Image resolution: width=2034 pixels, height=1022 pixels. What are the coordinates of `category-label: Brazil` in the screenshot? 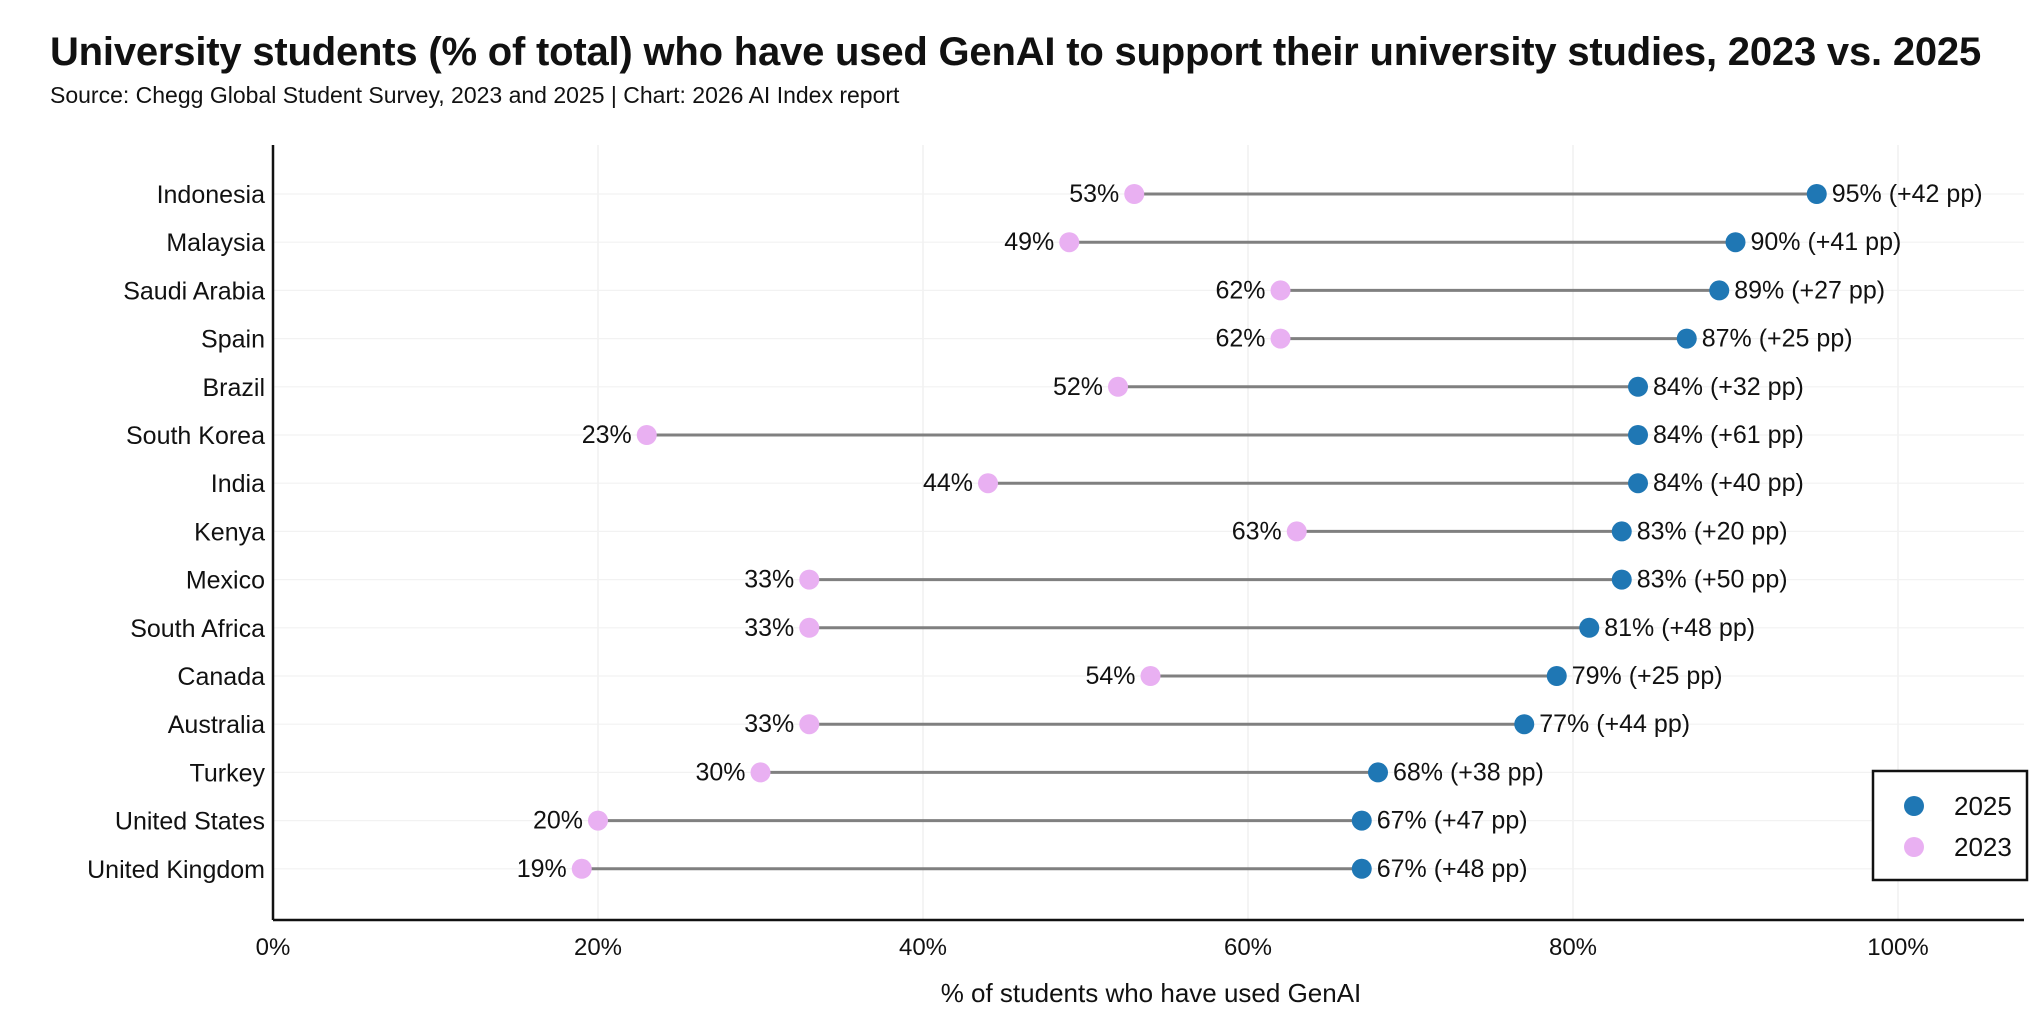 It's located at (233, 388).